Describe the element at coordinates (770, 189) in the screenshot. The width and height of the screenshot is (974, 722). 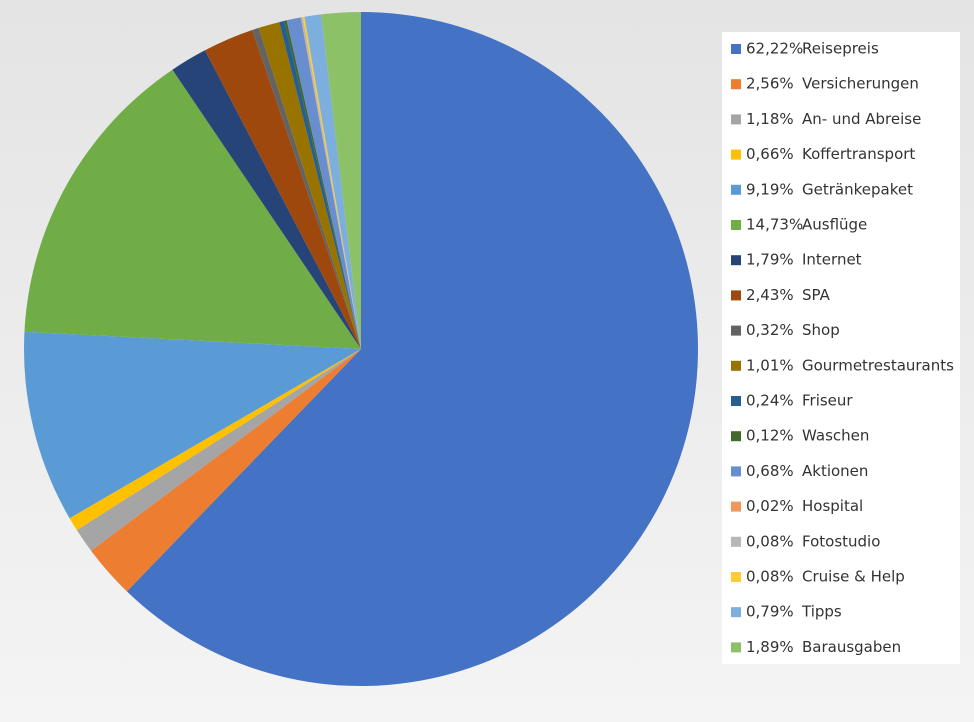
I see `legend-value: 9,19%` at that location.